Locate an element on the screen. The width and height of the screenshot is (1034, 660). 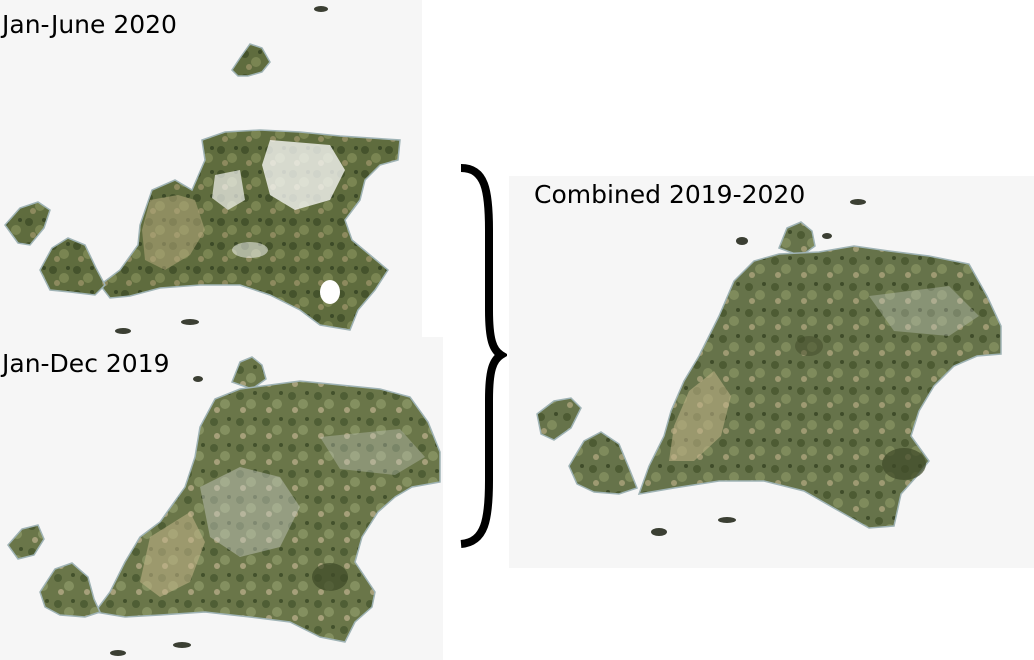
cloud-gap is located at coordinates (303, 175).